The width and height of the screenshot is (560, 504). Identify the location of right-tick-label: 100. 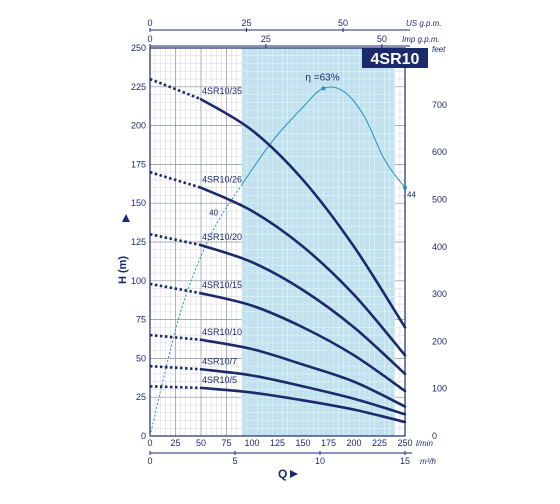
(439, 389).